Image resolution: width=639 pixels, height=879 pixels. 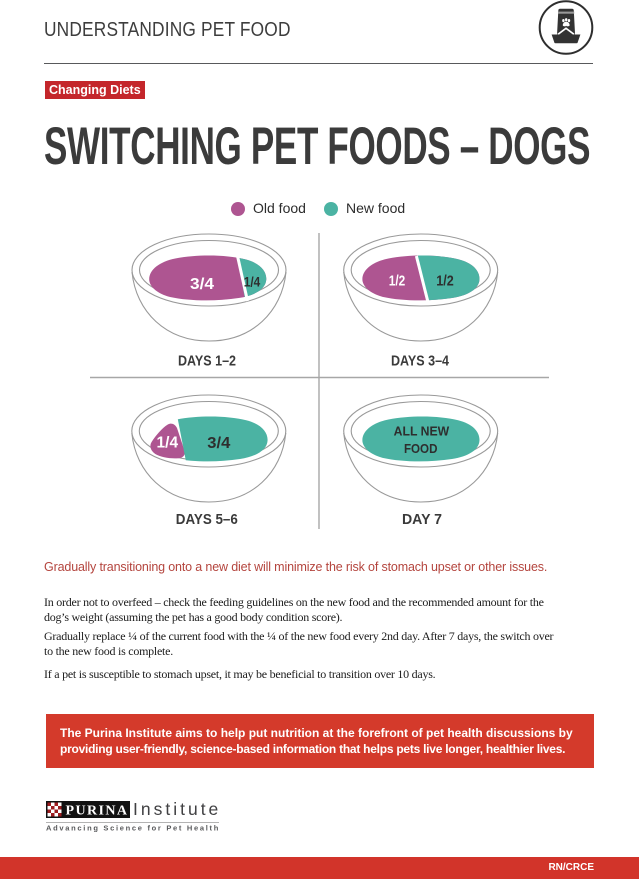 What do you see at coordinates (133, 827) in the screenshot?
I see `svg-text:Advancing Science for Pet Heal: Advancing Science for Pet Health` at bounding box center [133, 827].